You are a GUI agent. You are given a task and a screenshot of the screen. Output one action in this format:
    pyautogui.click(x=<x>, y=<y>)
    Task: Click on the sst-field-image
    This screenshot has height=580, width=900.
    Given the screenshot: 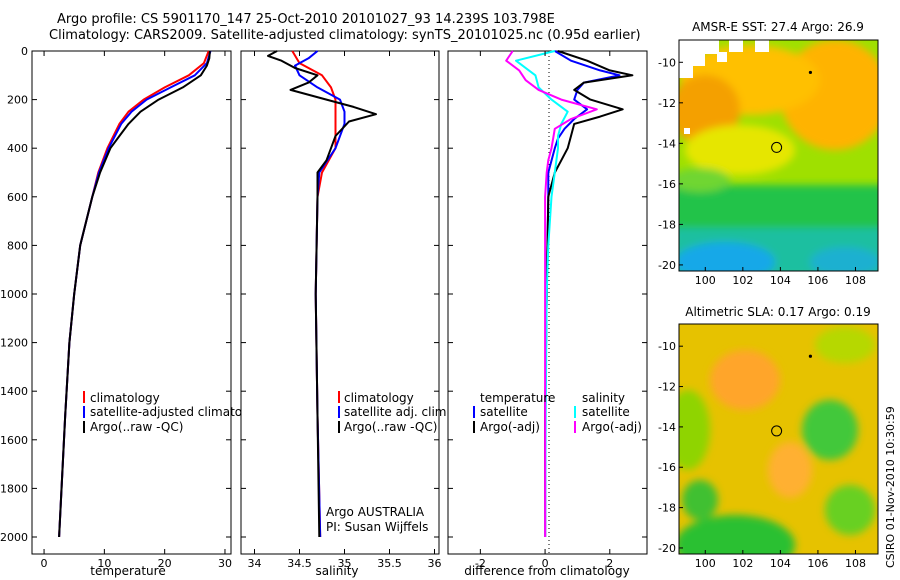 What is the action you would take?
    pyautogui.click(x=778, y=155)
    